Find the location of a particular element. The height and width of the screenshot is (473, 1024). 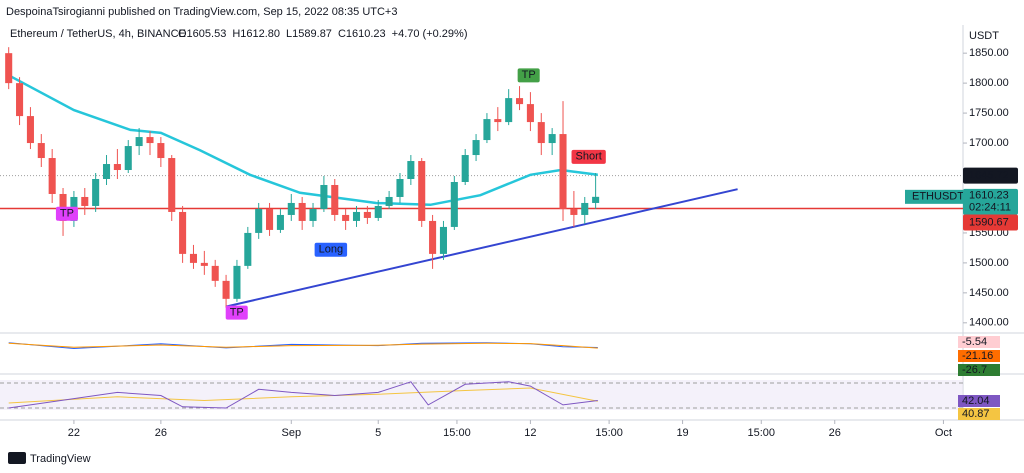

currency: USDT is located at coordinates (984, 36).